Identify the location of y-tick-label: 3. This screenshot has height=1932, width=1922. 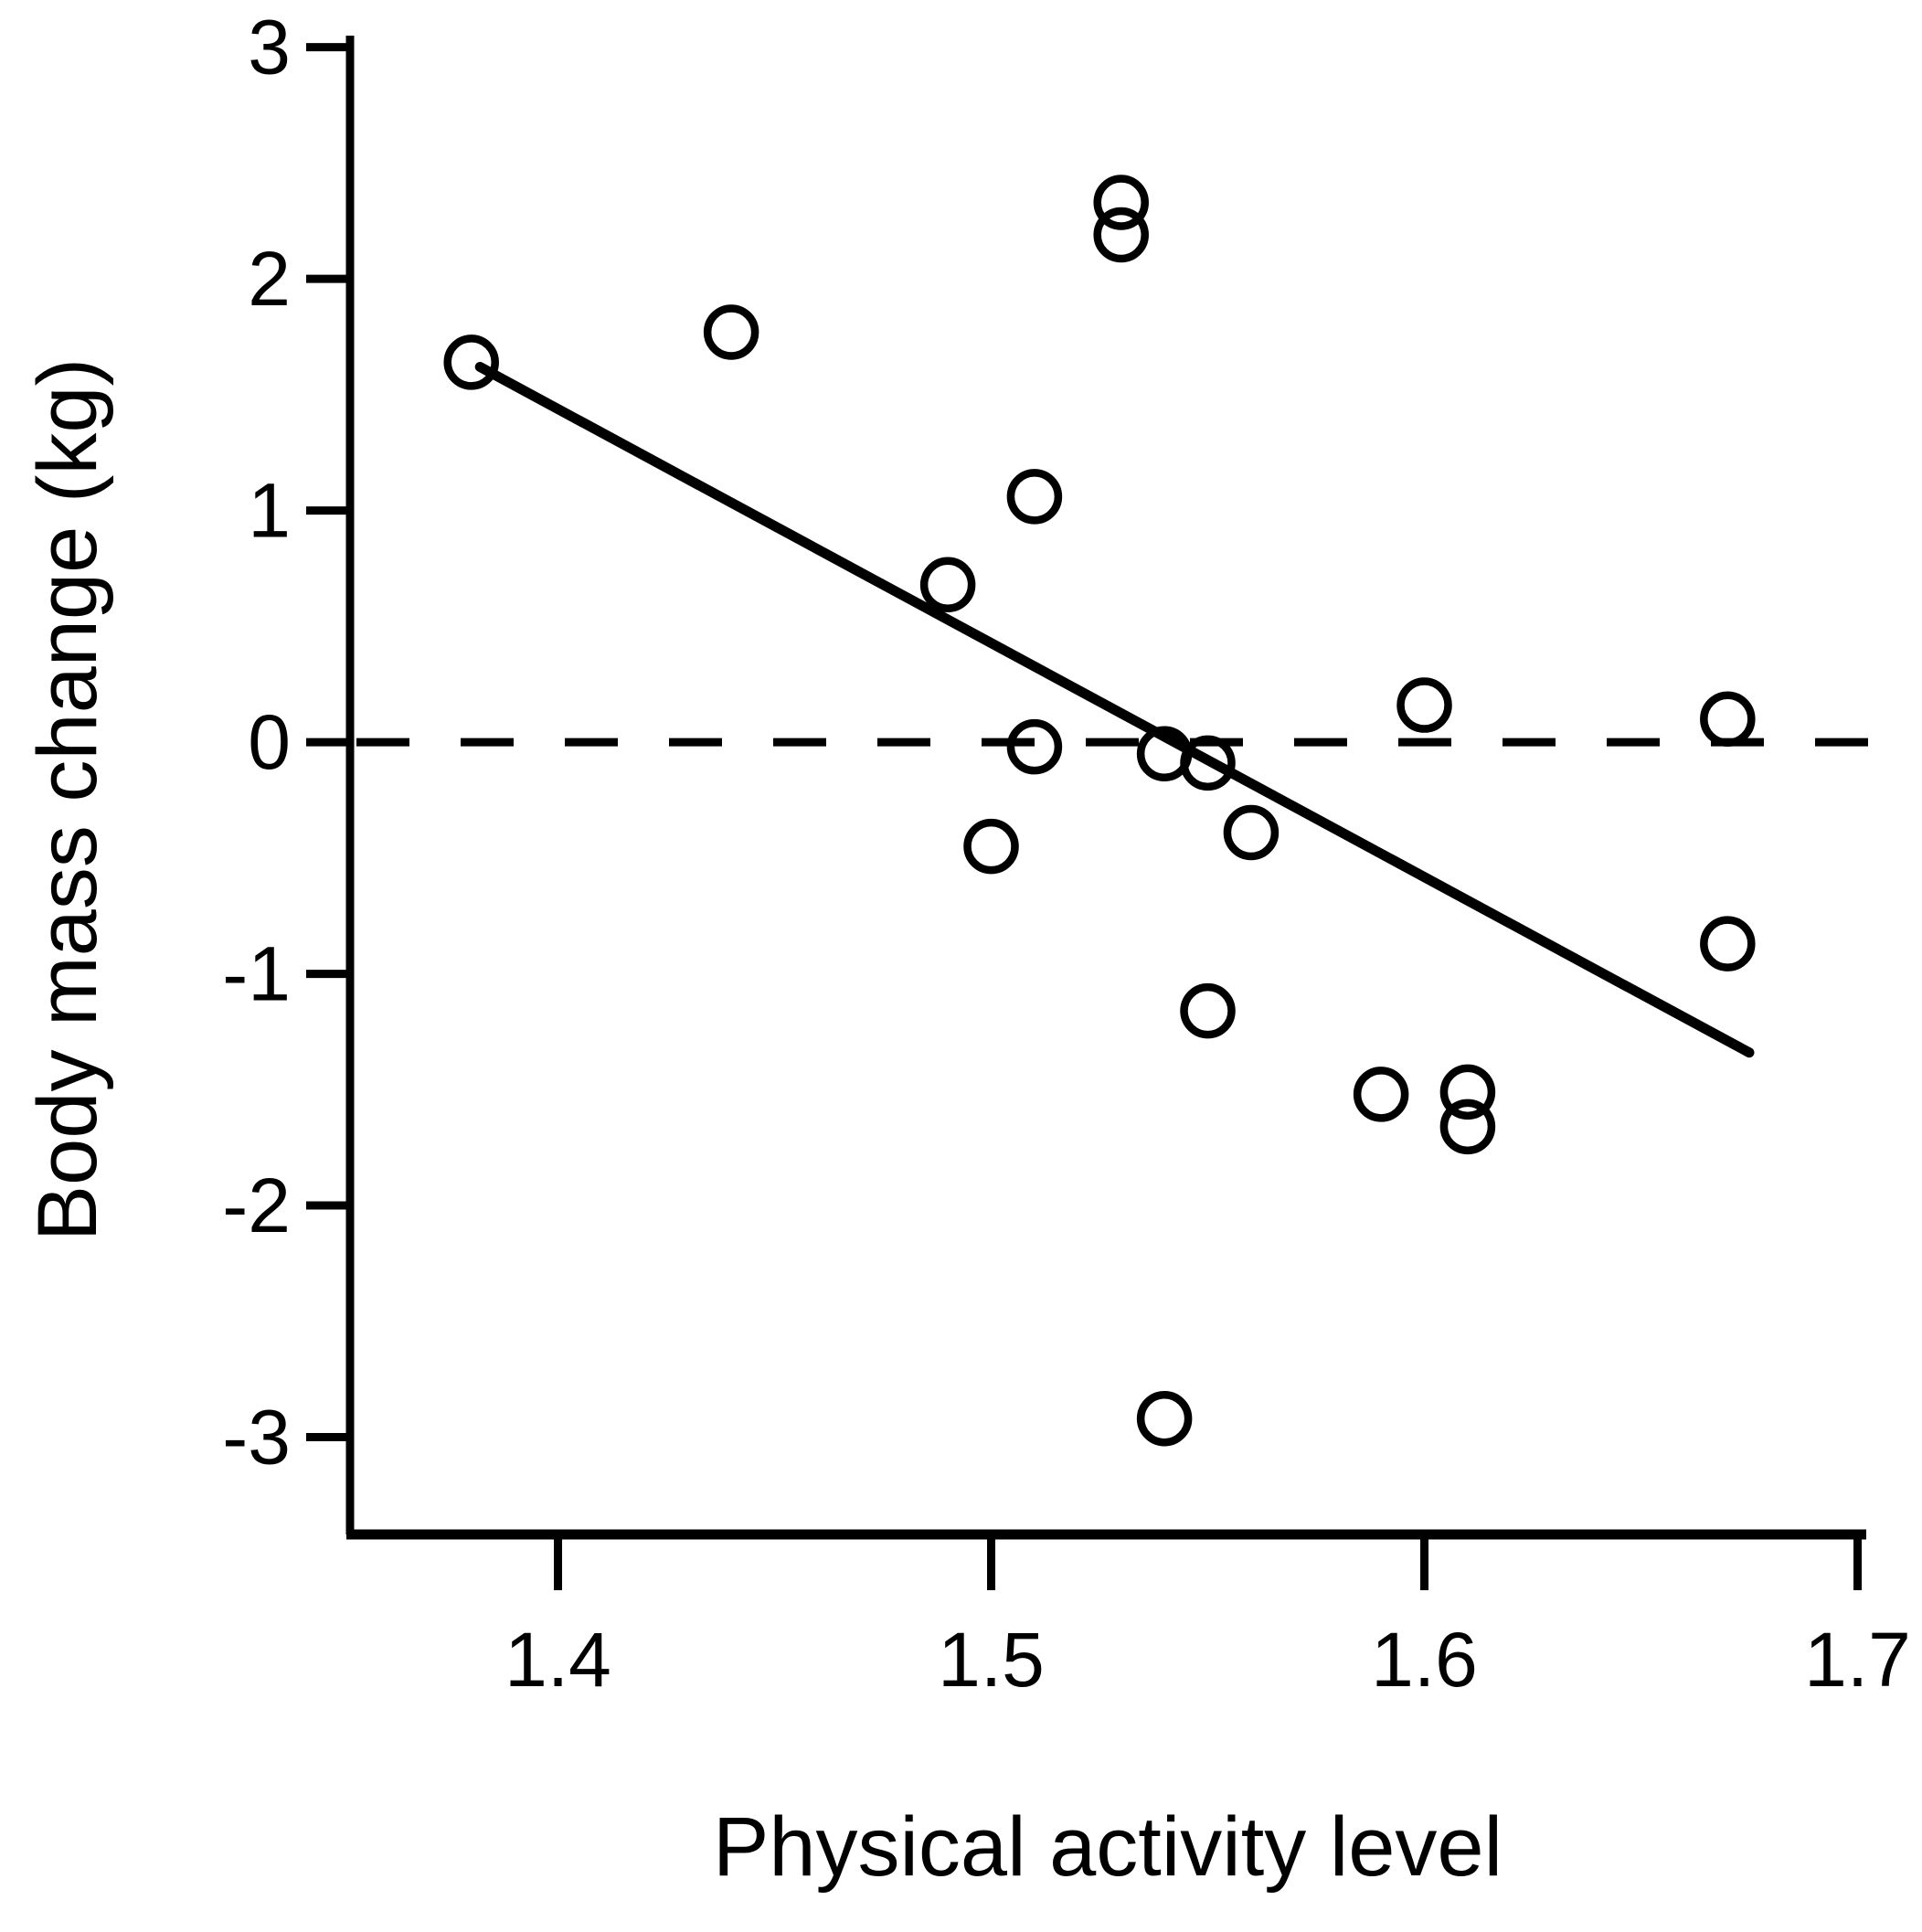
(269, 47).